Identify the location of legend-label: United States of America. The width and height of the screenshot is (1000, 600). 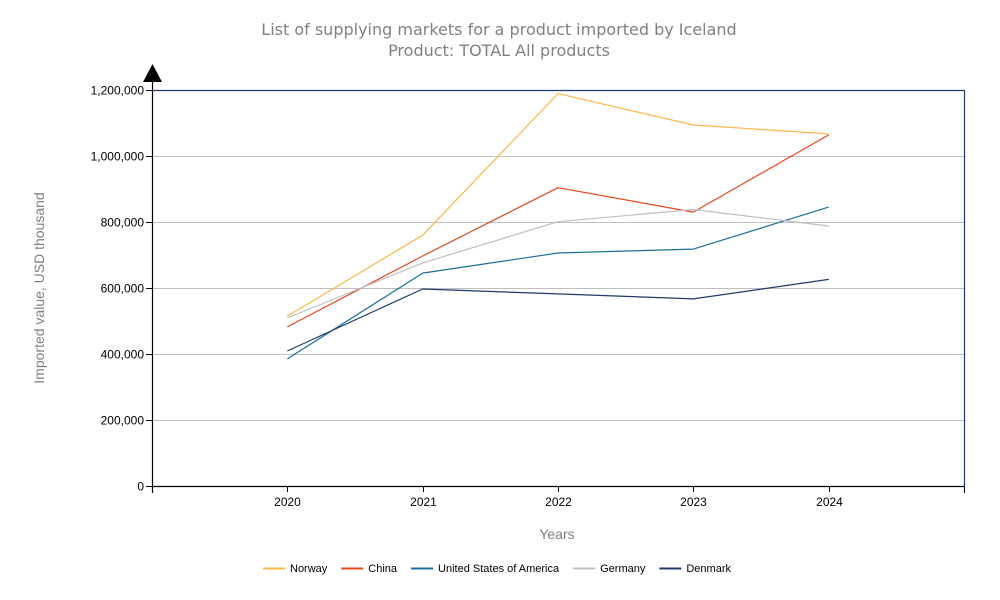
(499, 569).